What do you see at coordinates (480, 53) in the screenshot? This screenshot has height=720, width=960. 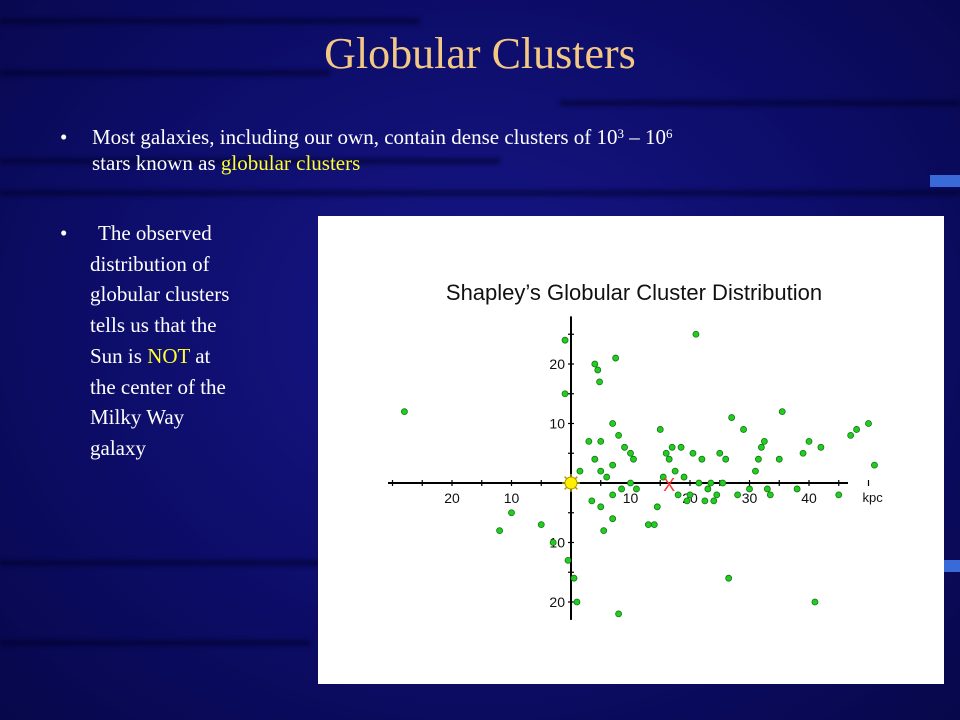 I see `slide-title: Globular Clusters` at bounding box center [480, 53].